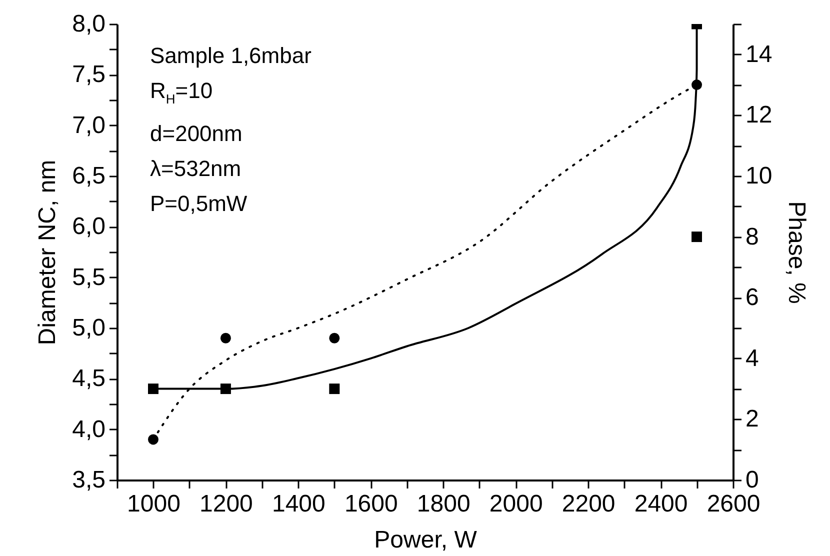  What do you see at coordinates (89, 125) in the screenshot?
I see `y-tick-label: 7,0` at bounding box center [89, 125].